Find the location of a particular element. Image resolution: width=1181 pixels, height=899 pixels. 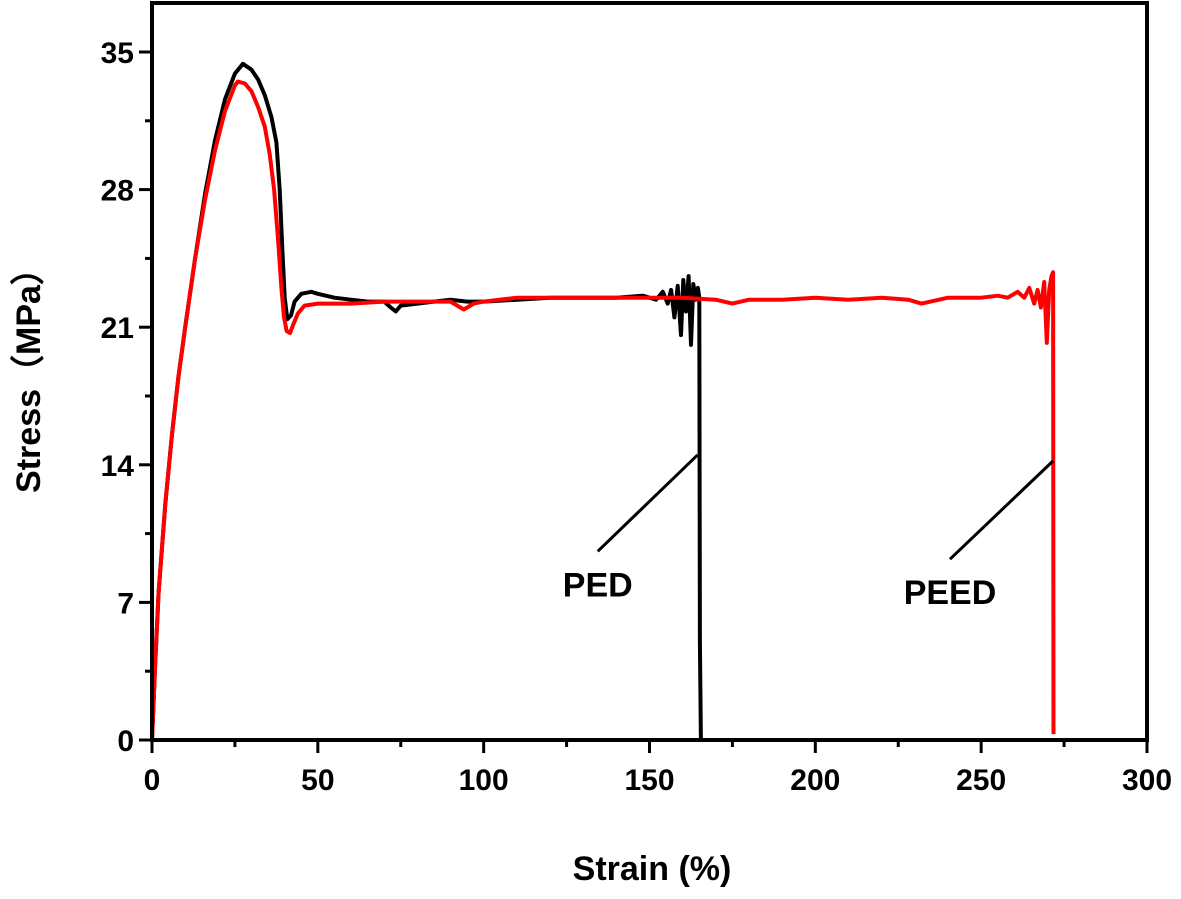

x-tick-label: 0 is located at coordinates (152, 780).